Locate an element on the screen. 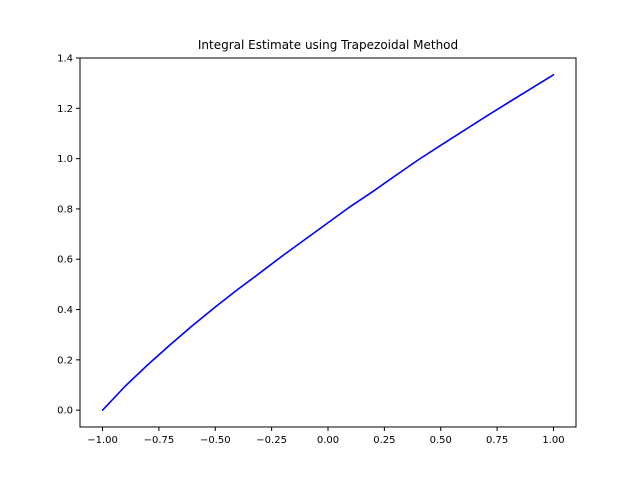 Image resolution: width=640 pixels, height=484 pixels. x-tick-label: 0.75 is located at coordinates (497, 440).